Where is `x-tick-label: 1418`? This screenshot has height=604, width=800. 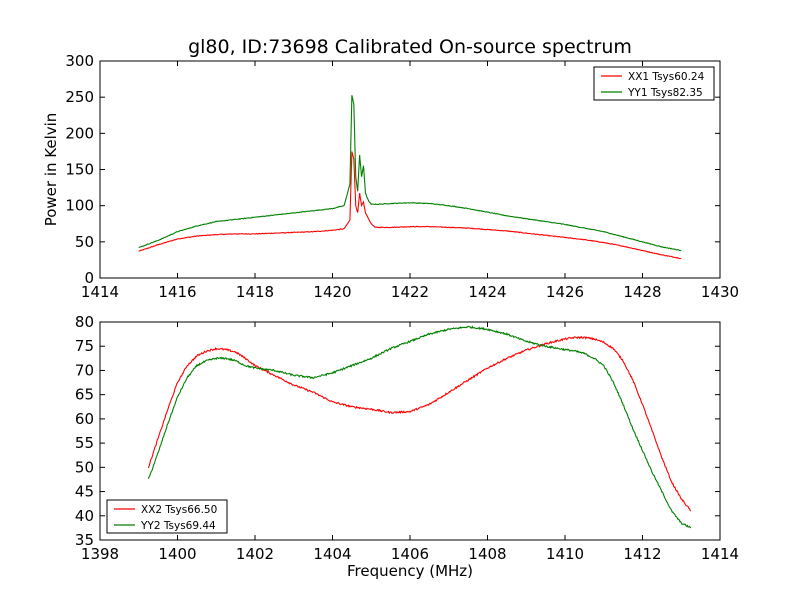 x-tick-label: 1418 is located at coordinates (255, 292).